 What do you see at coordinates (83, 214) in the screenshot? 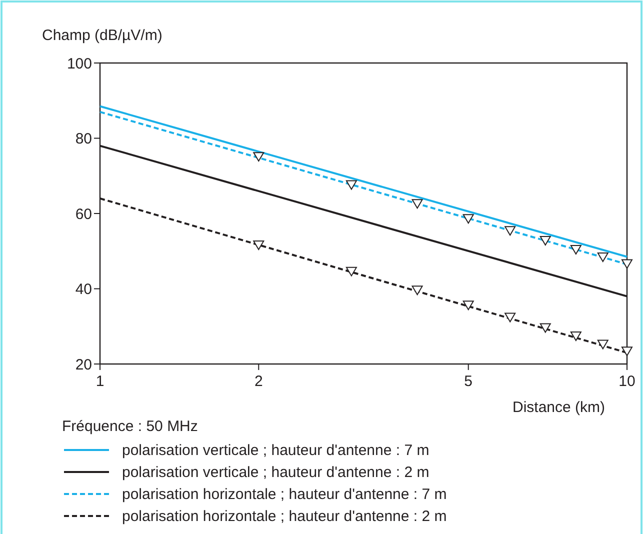
I see `y-tick-label: 60` at bounding box center [83, 214].